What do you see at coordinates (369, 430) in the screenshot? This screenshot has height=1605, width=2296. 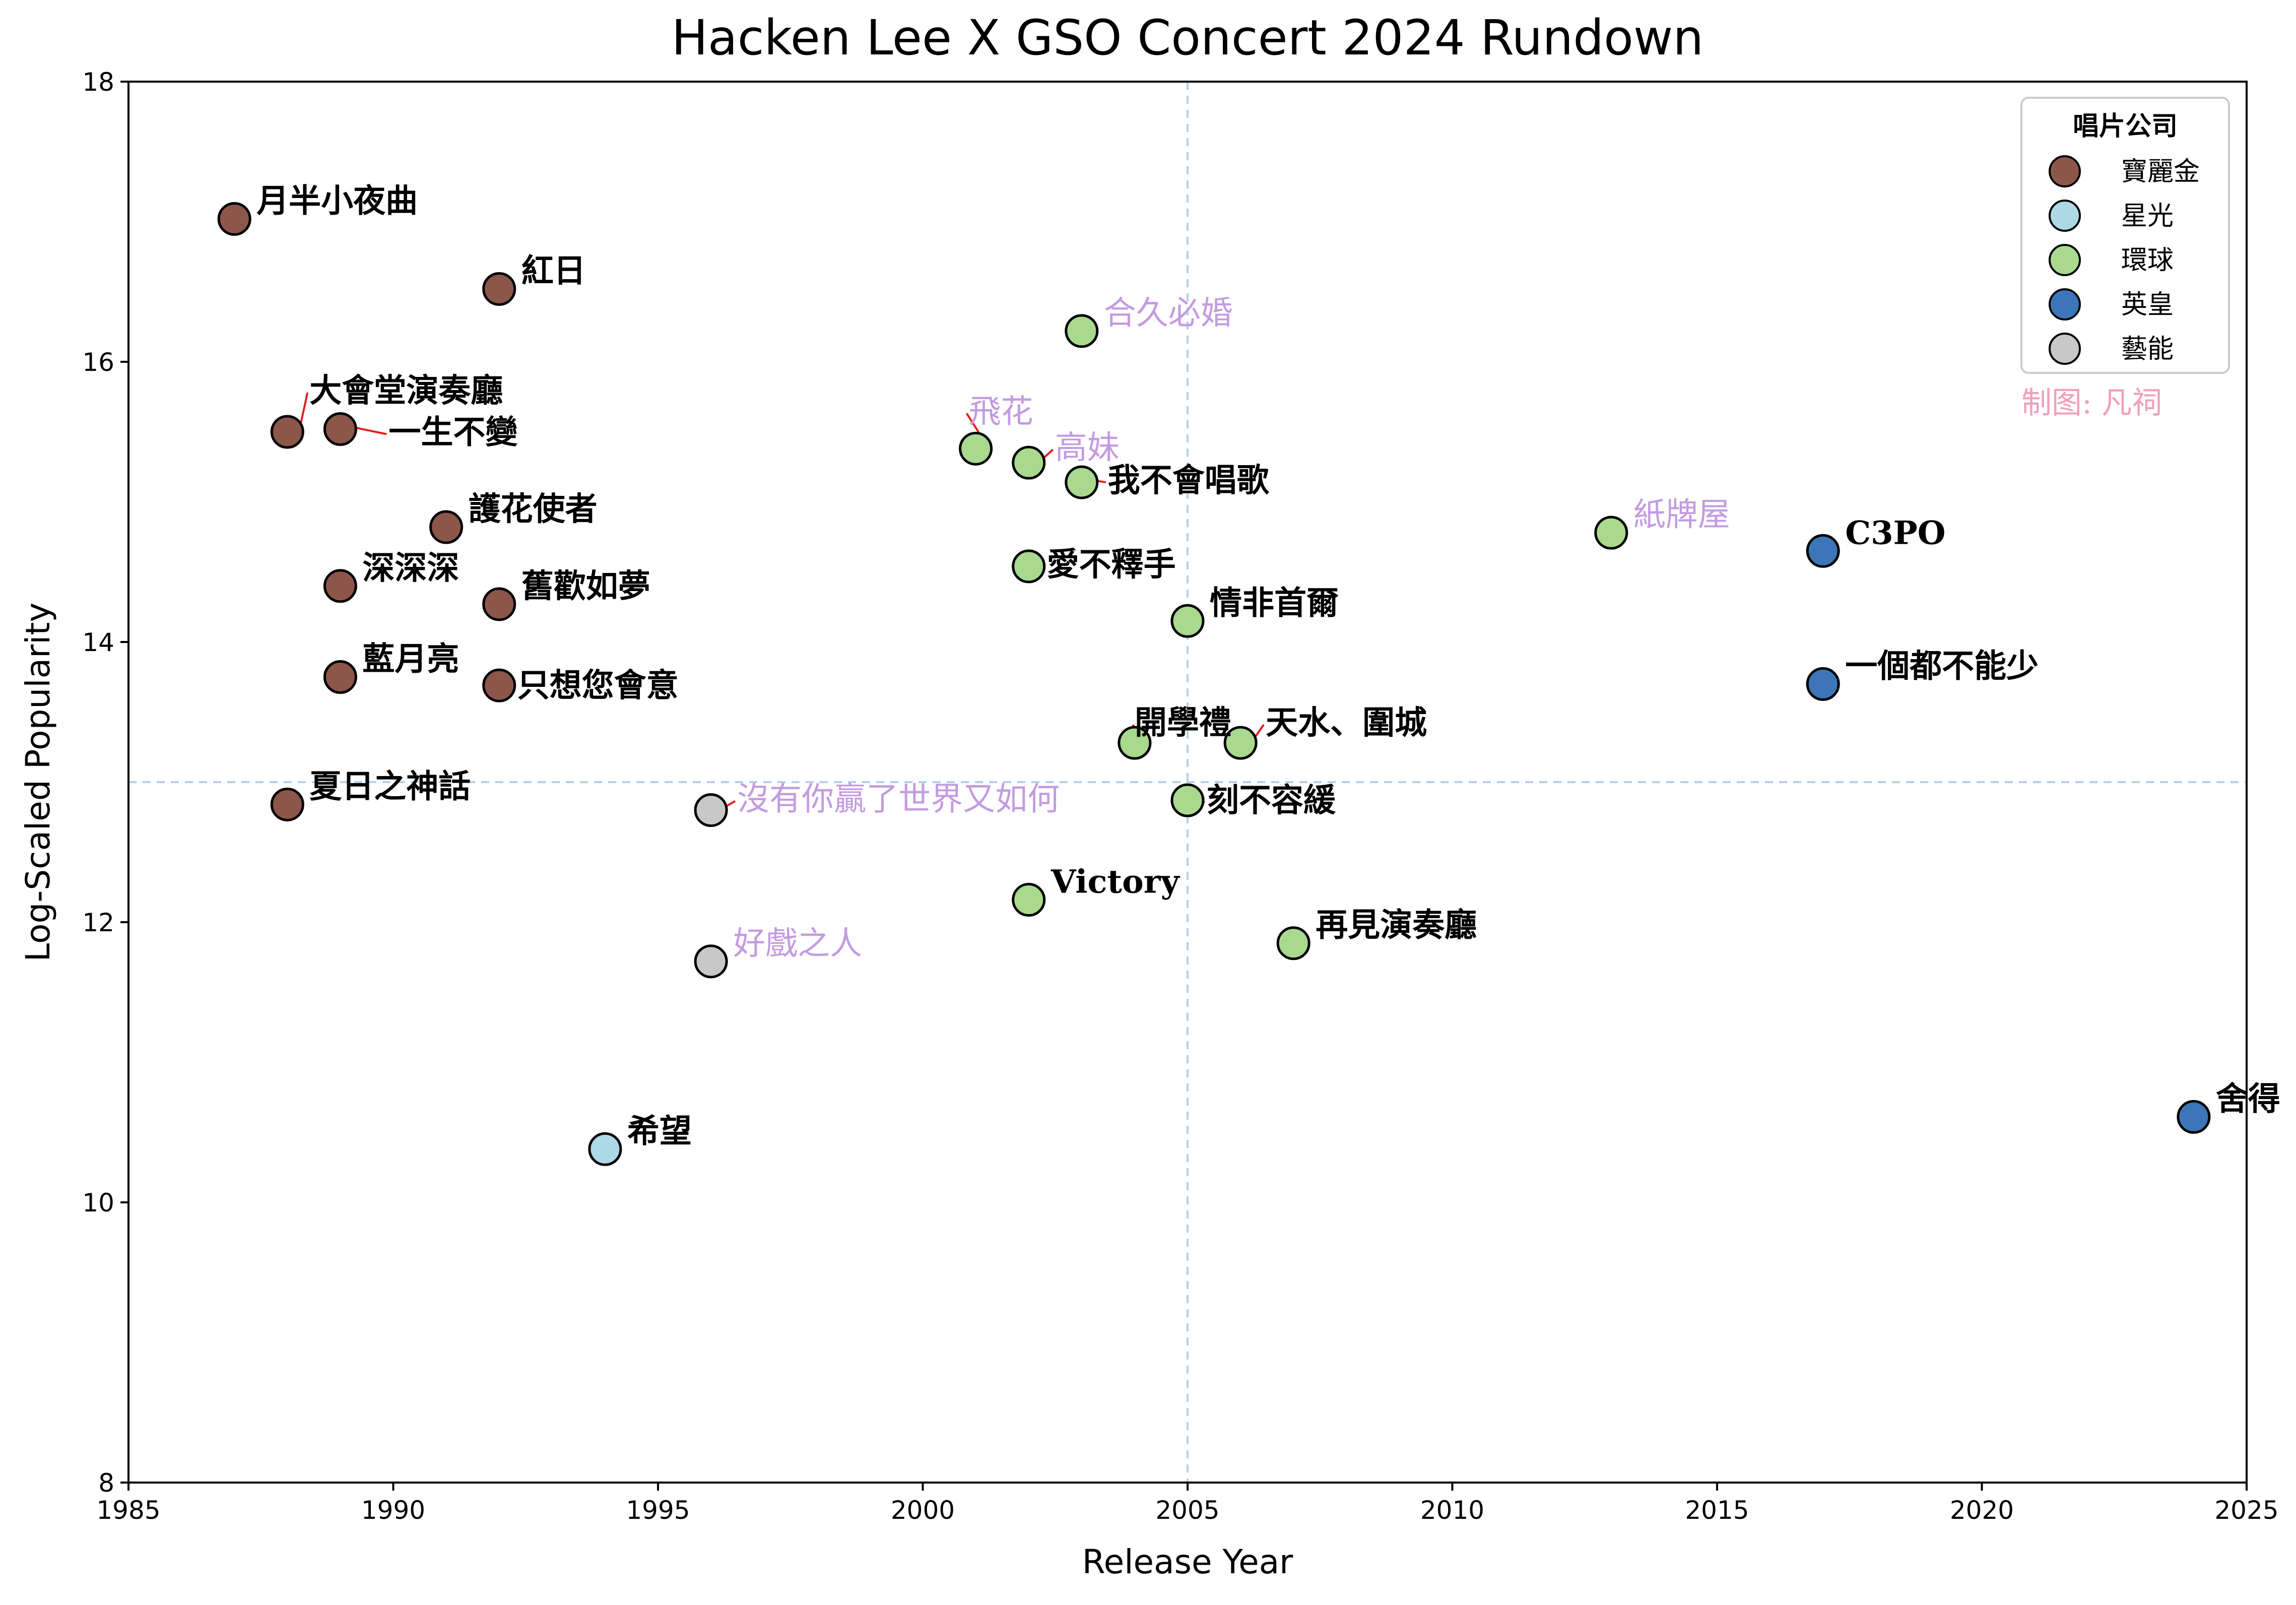 I see `label-connector` at bounding box center [369, 430].